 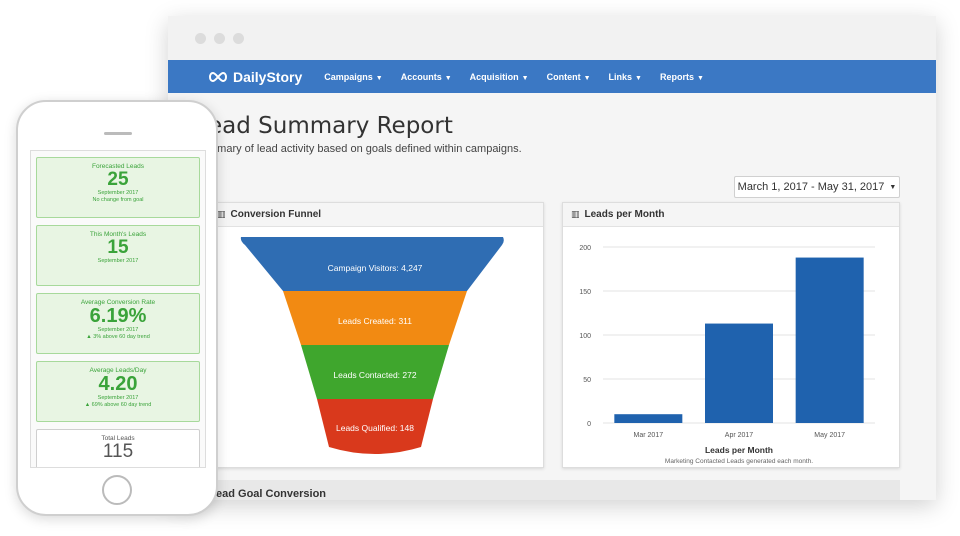 I want to click on chart-title: Leads per Month, so click(x=739, y=450).